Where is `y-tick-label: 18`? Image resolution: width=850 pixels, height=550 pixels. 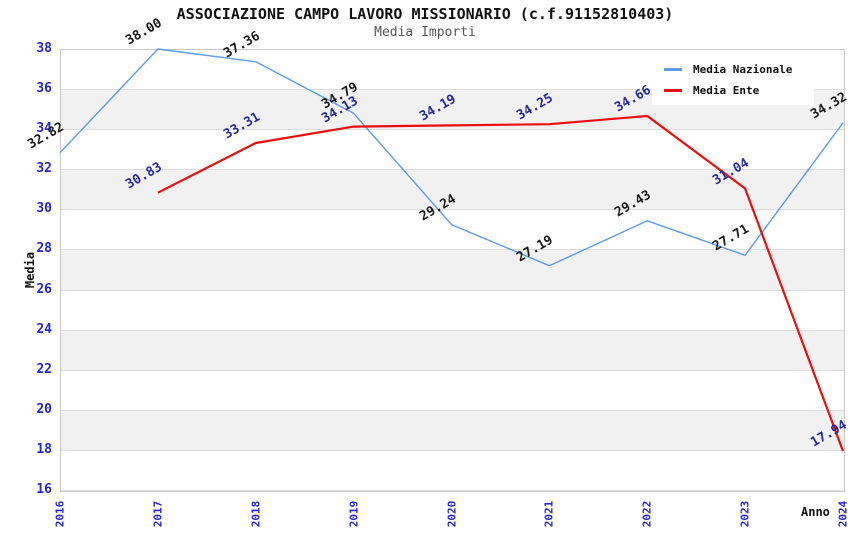
y-tick-label: 18 is located at coordinates (44, 449).